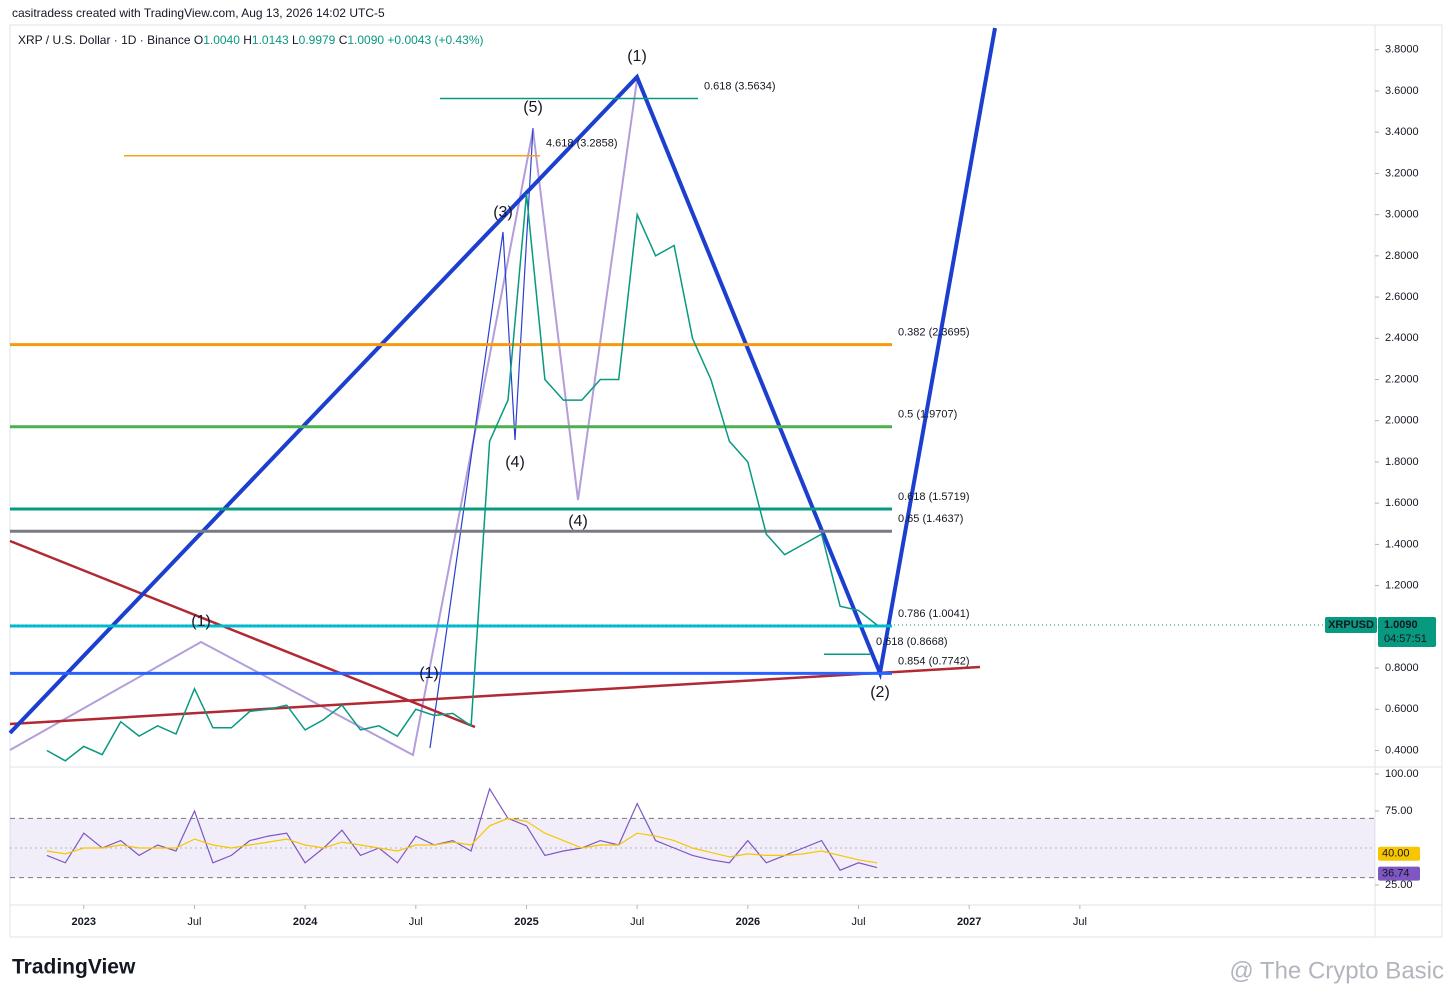  Describe the element at coordinates (1402, 132) in the screenshot. I see `y-tick-label: 3.4000` at that location.